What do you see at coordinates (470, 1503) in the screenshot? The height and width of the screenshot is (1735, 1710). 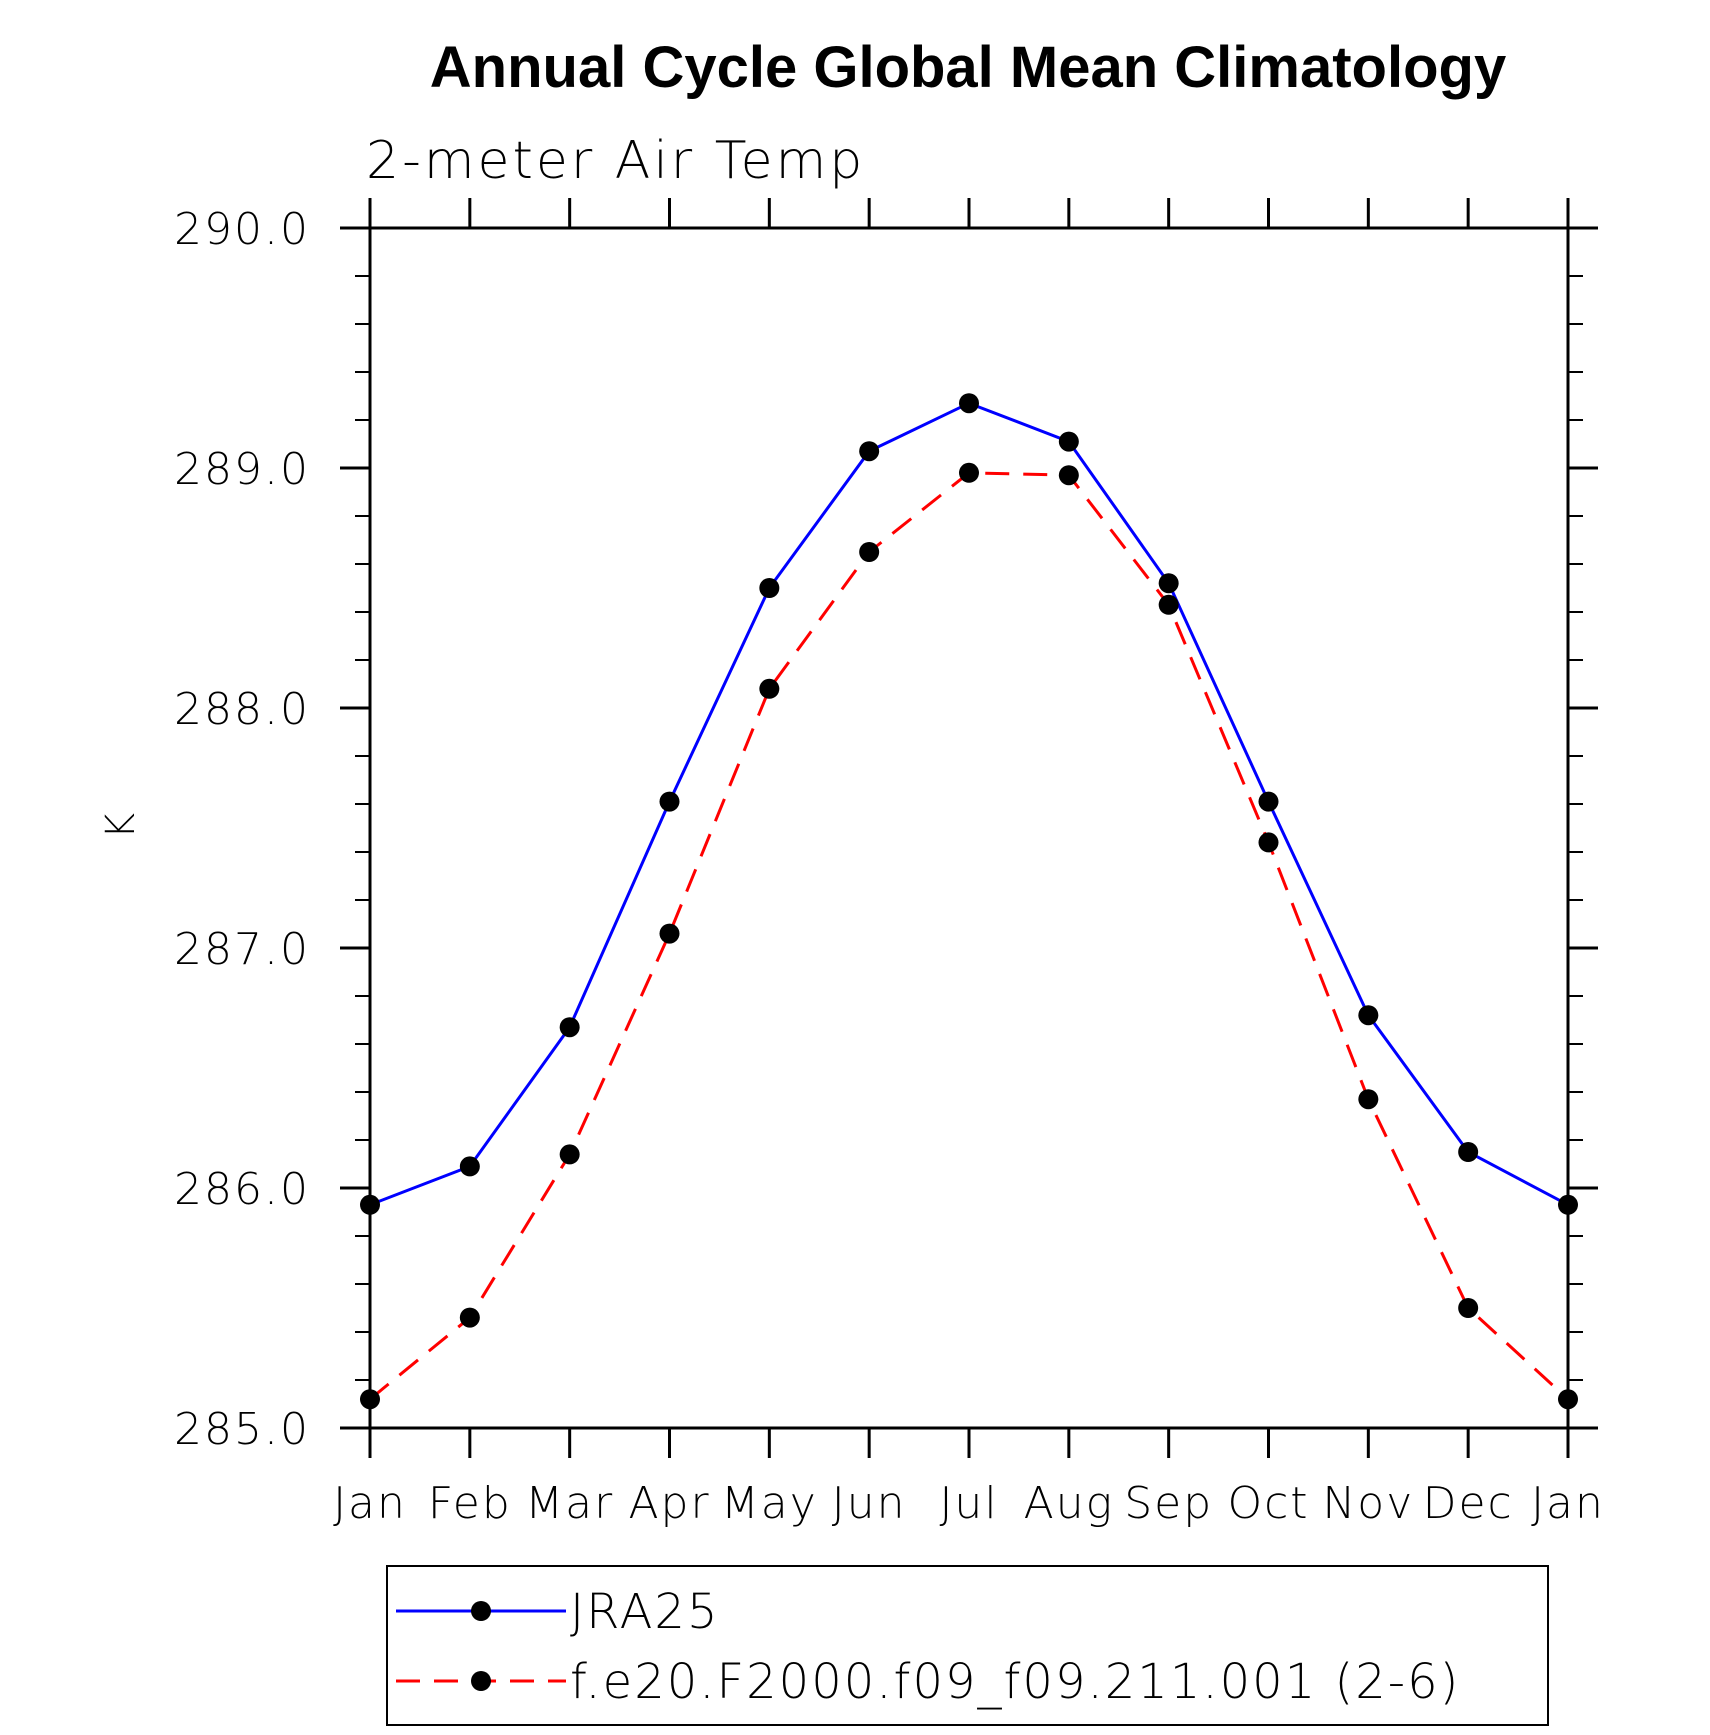 I see `x-tick-label: Feb` at bounding box center [470, 1503].